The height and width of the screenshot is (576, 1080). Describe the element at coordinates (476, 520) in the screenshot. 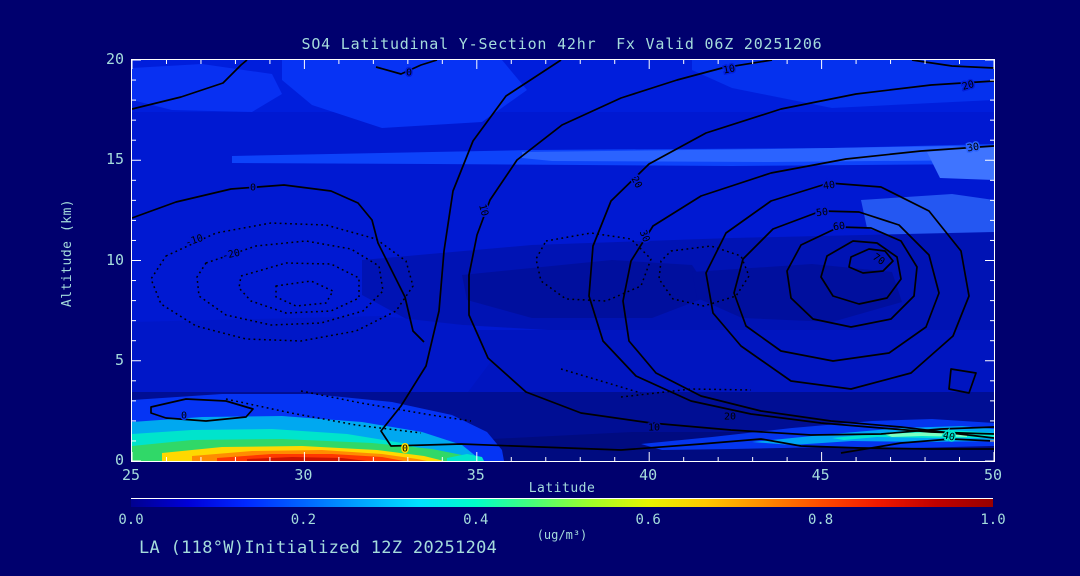

I see `colorbar-tick-label: 0.4` at that location.